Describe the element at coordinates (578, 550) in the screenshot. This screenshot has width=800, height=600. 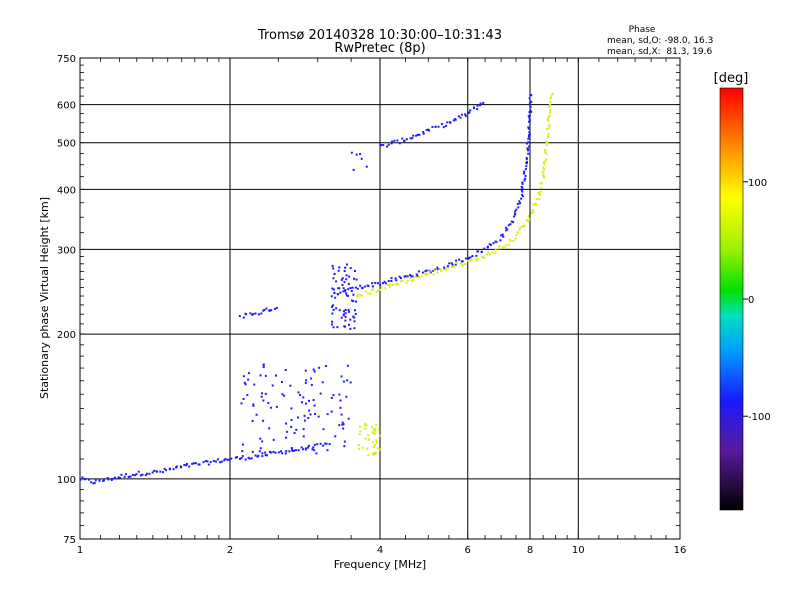
I see `x-tick-label: 10` at that location.